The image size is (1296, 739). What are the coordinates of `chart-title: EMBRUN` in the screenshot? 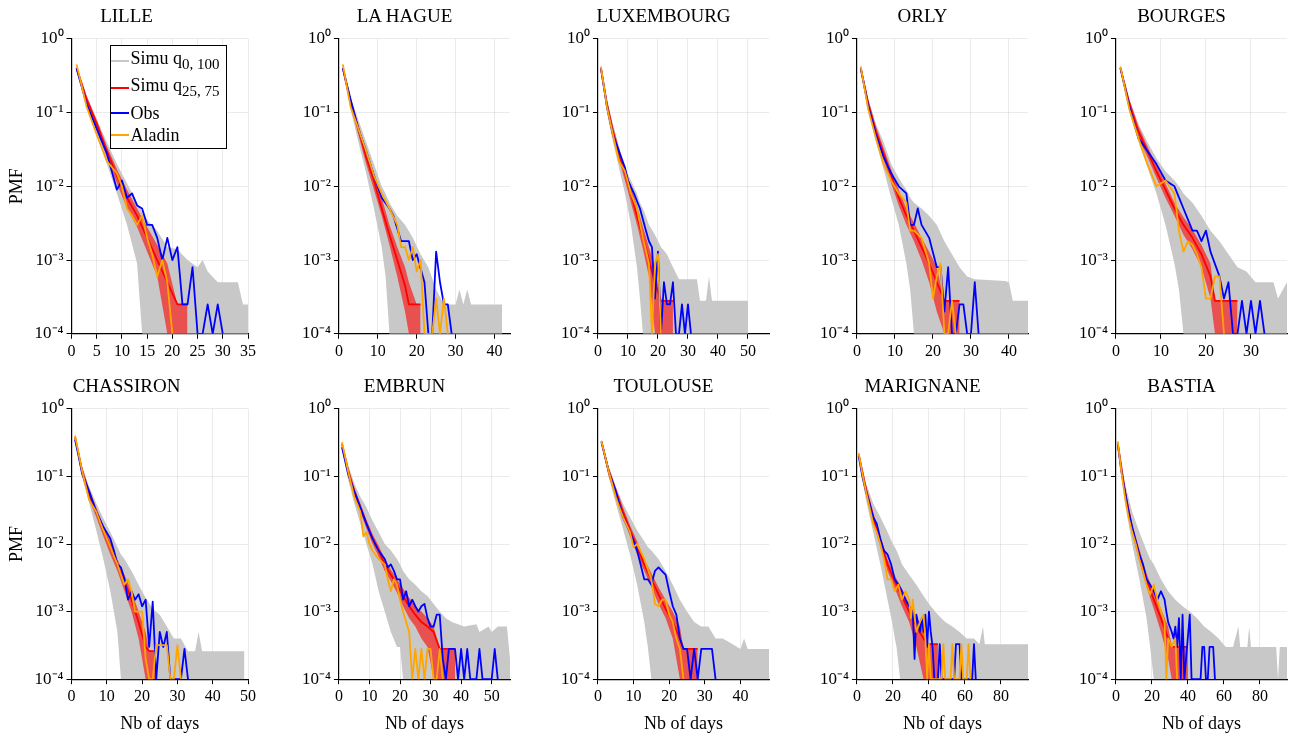 It's located at (404, 386).